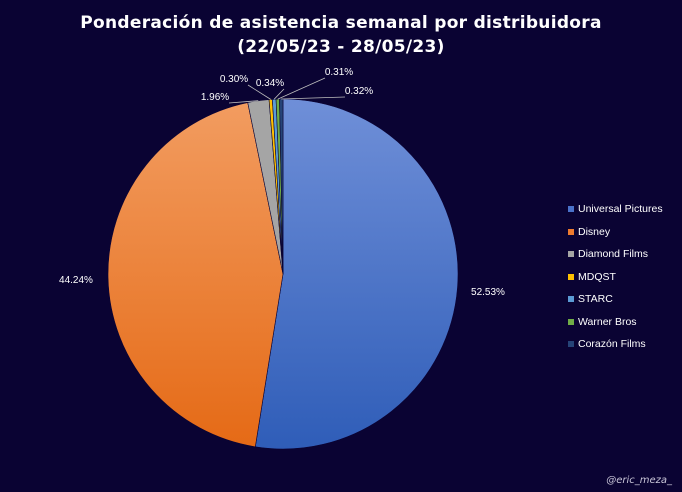 The image size is (682, 492). What do you see at coordinates (595, 299) in the screenshot?
I see `legend-label: STARC` at bounding box center [595, 299].